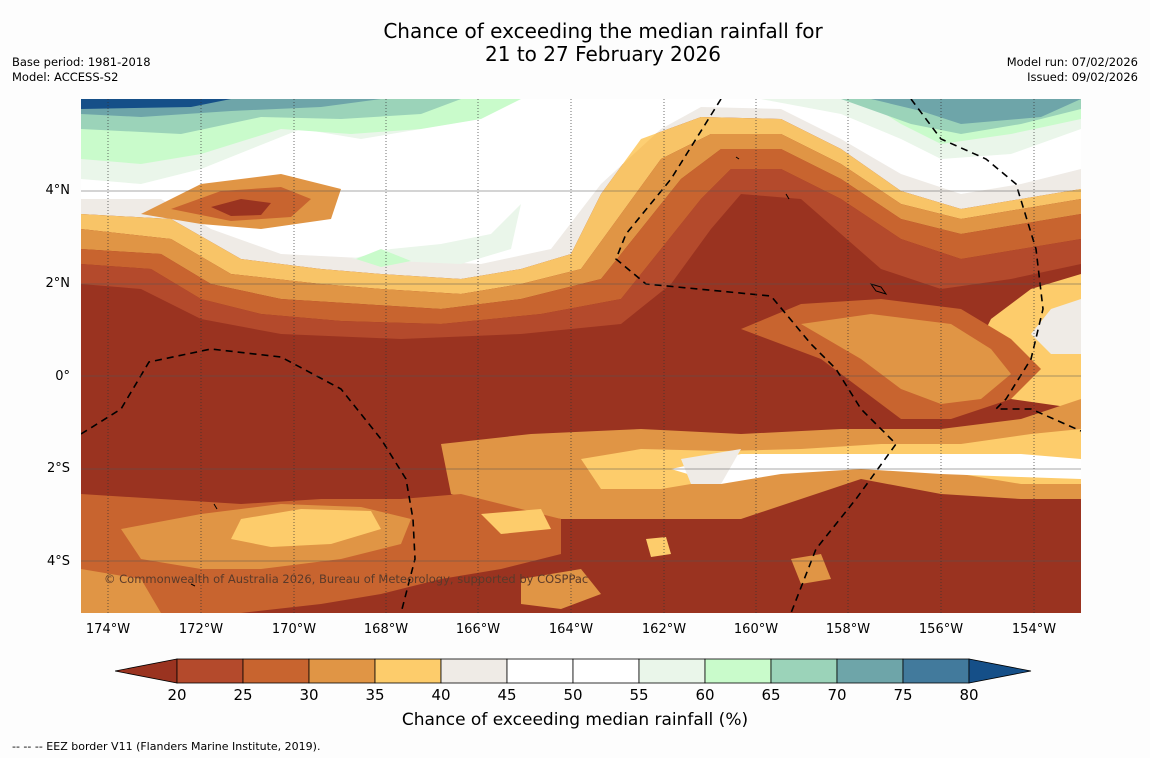 This screenshot has height=758, width=1150. I want to click on mid-east-30-zone, so click(906, 359).